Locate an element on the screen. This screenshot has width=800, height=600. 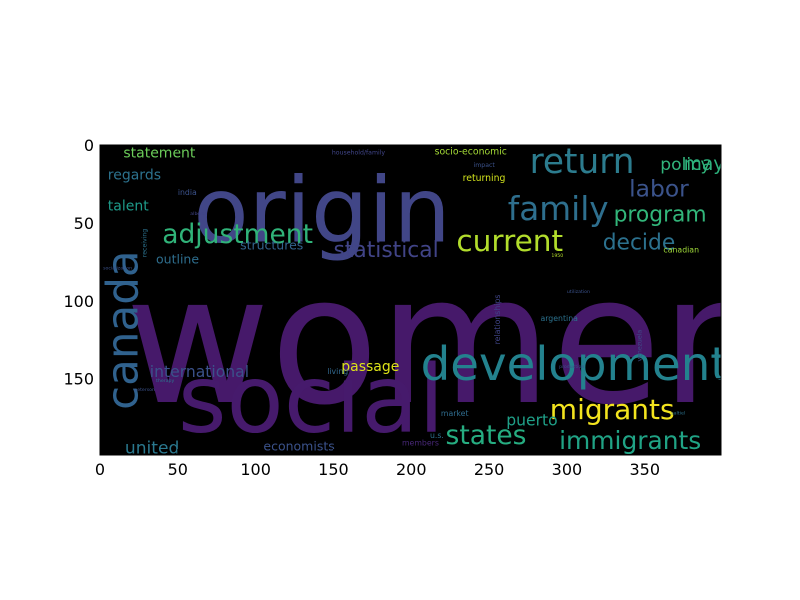
x-tick-label: 300 is located at coordinates (567, 469).